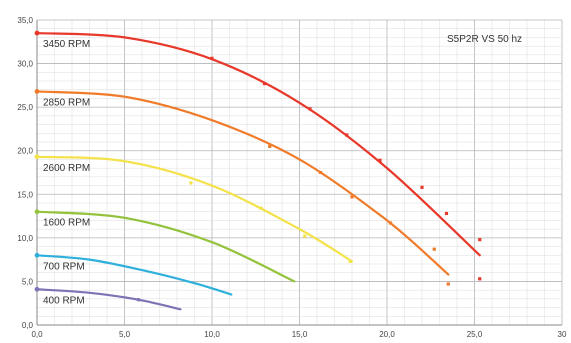  Describe the element at coordinates (25, 151) in the screenshot. I see `y-tick-label: 20,0` at that location.